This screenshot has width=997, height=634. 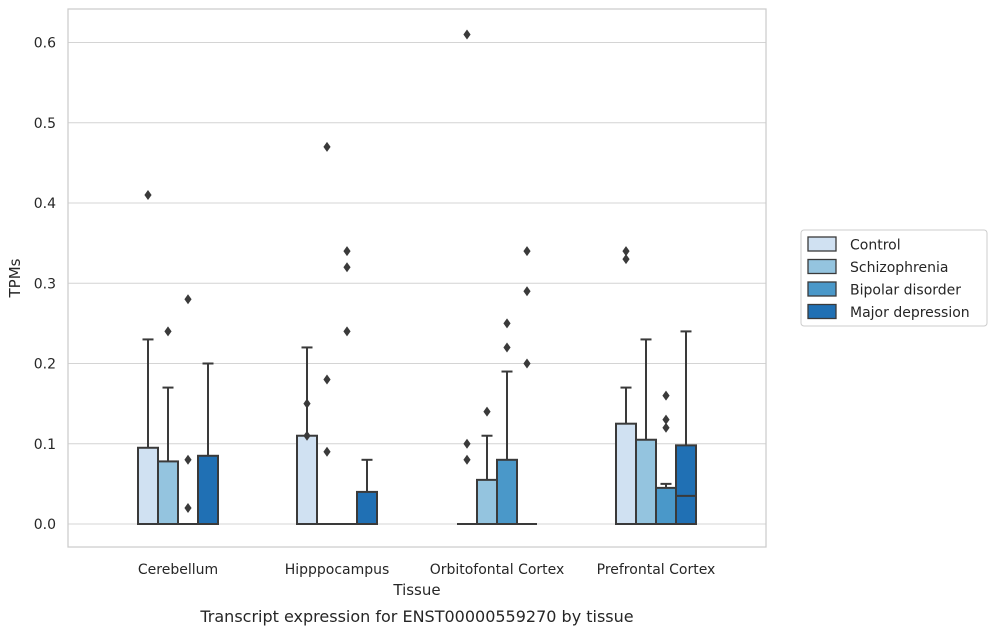 What do you see at coordinates (45, 525) in the screenshot?
I see `y-tick-label: 0.0` at bounding box center [45, 525].